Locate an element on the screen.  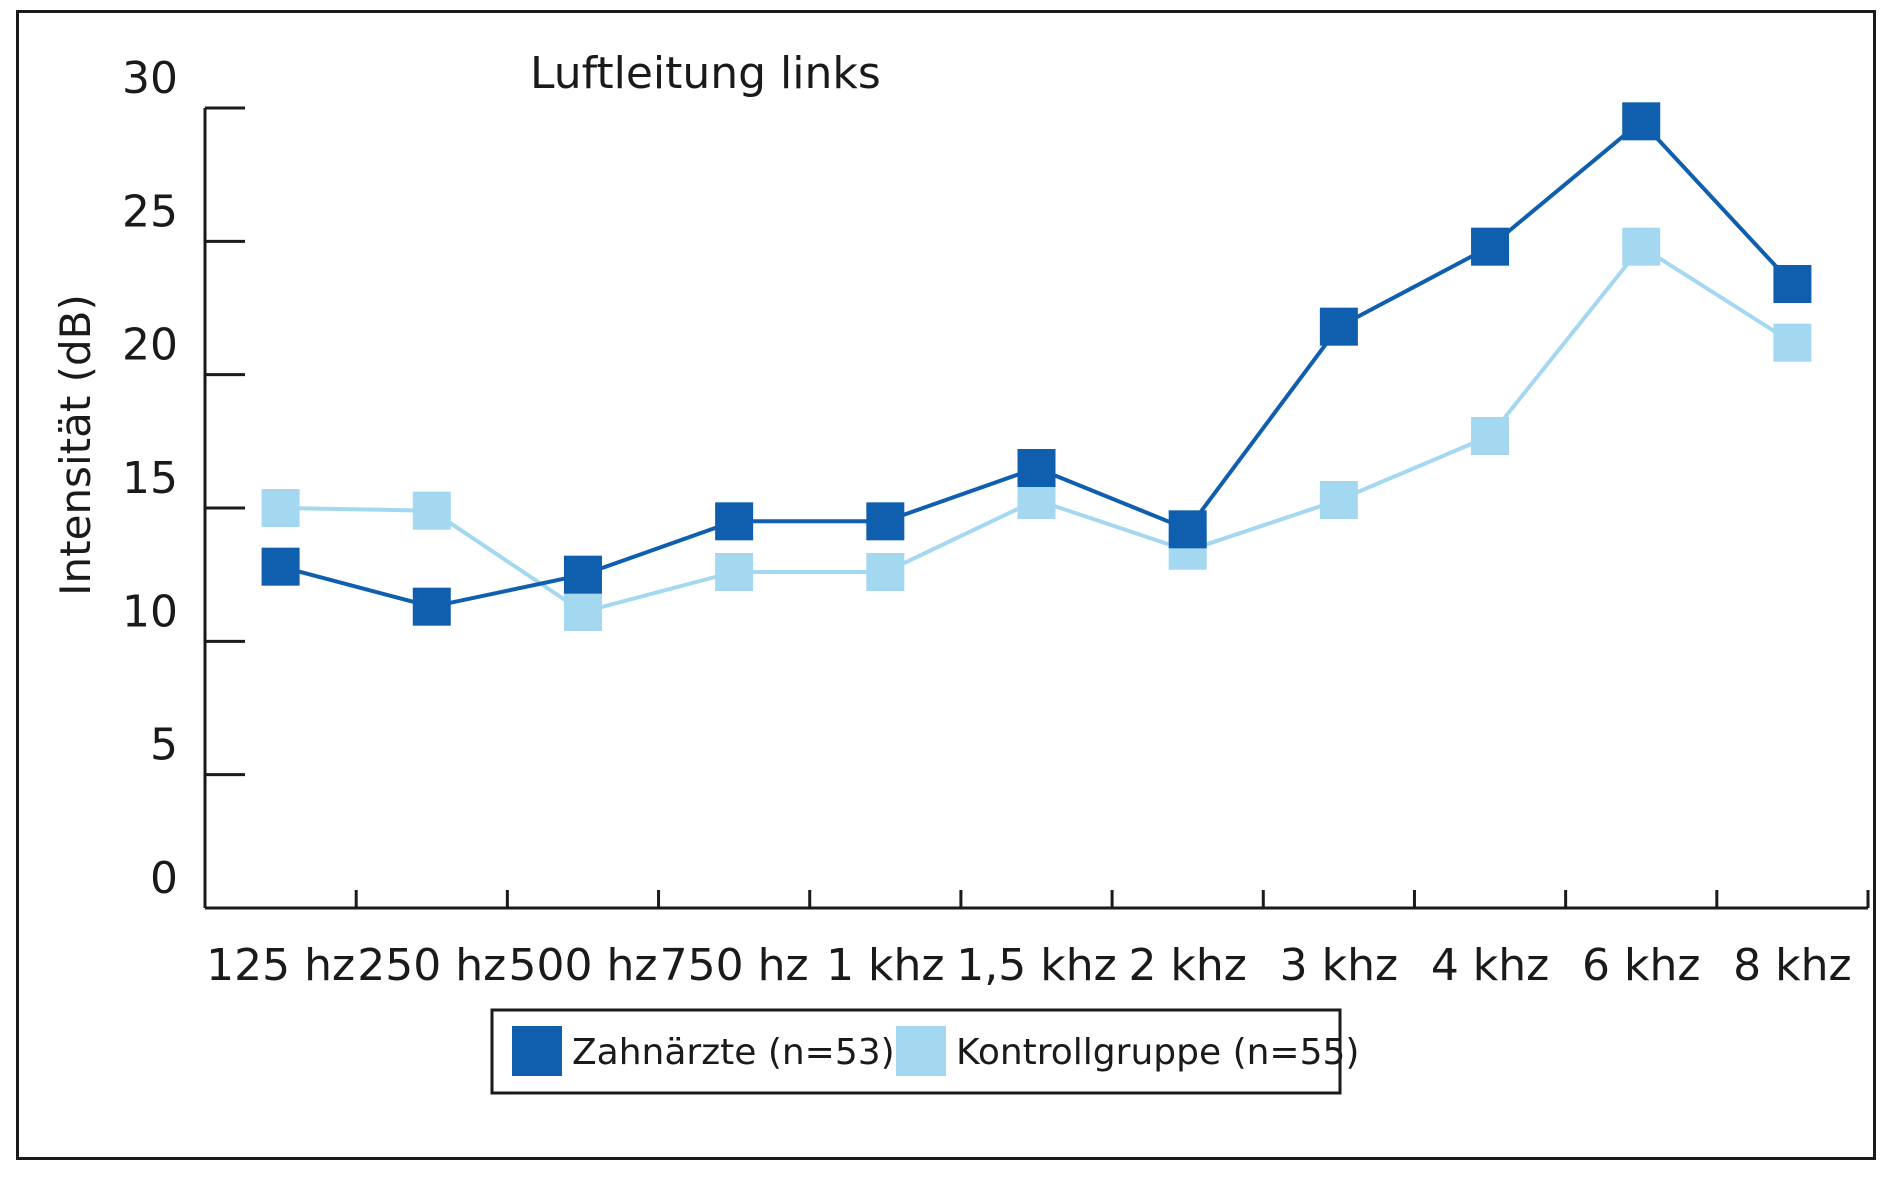
legend-swatch-kontrollgruppe is located at coordinates (921, 1051).